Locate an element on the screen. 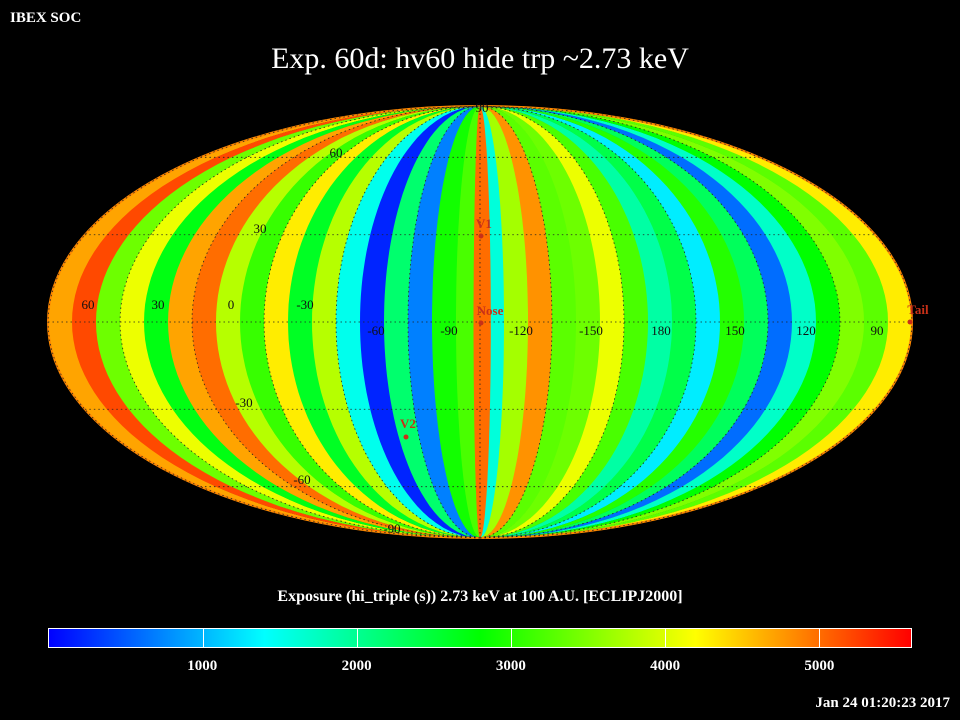  colorbar-tick-label: 3000 is located at coordinates (510, 666).